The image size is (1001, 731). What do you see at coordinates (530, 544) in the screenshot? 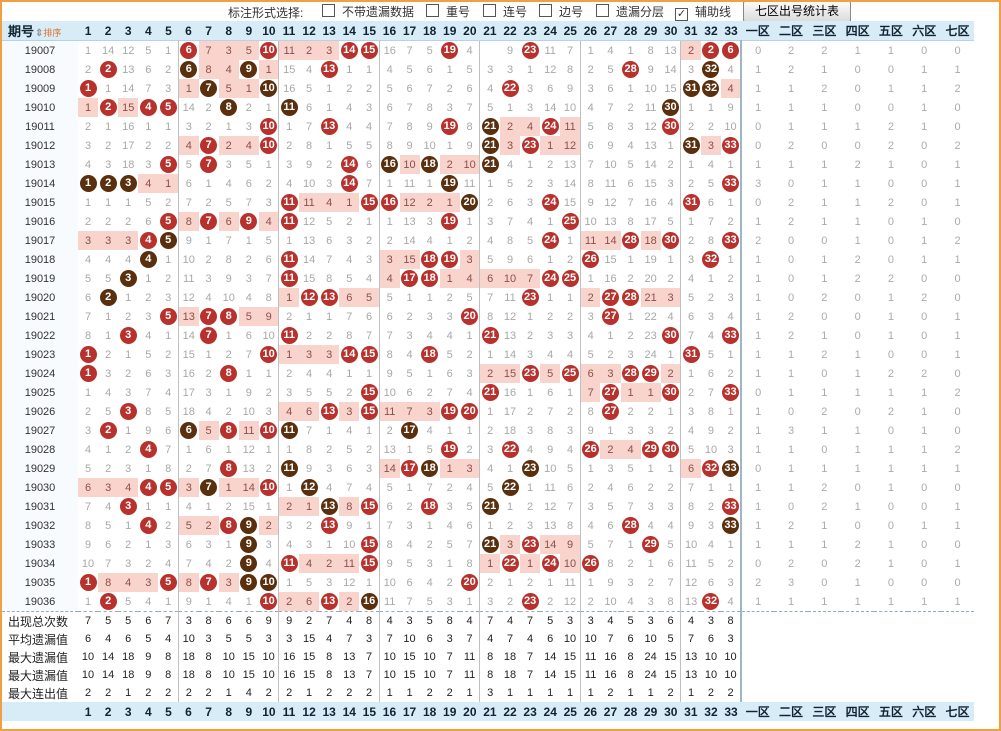
I see `number-cell: 23` at bounding box center [530, 544].